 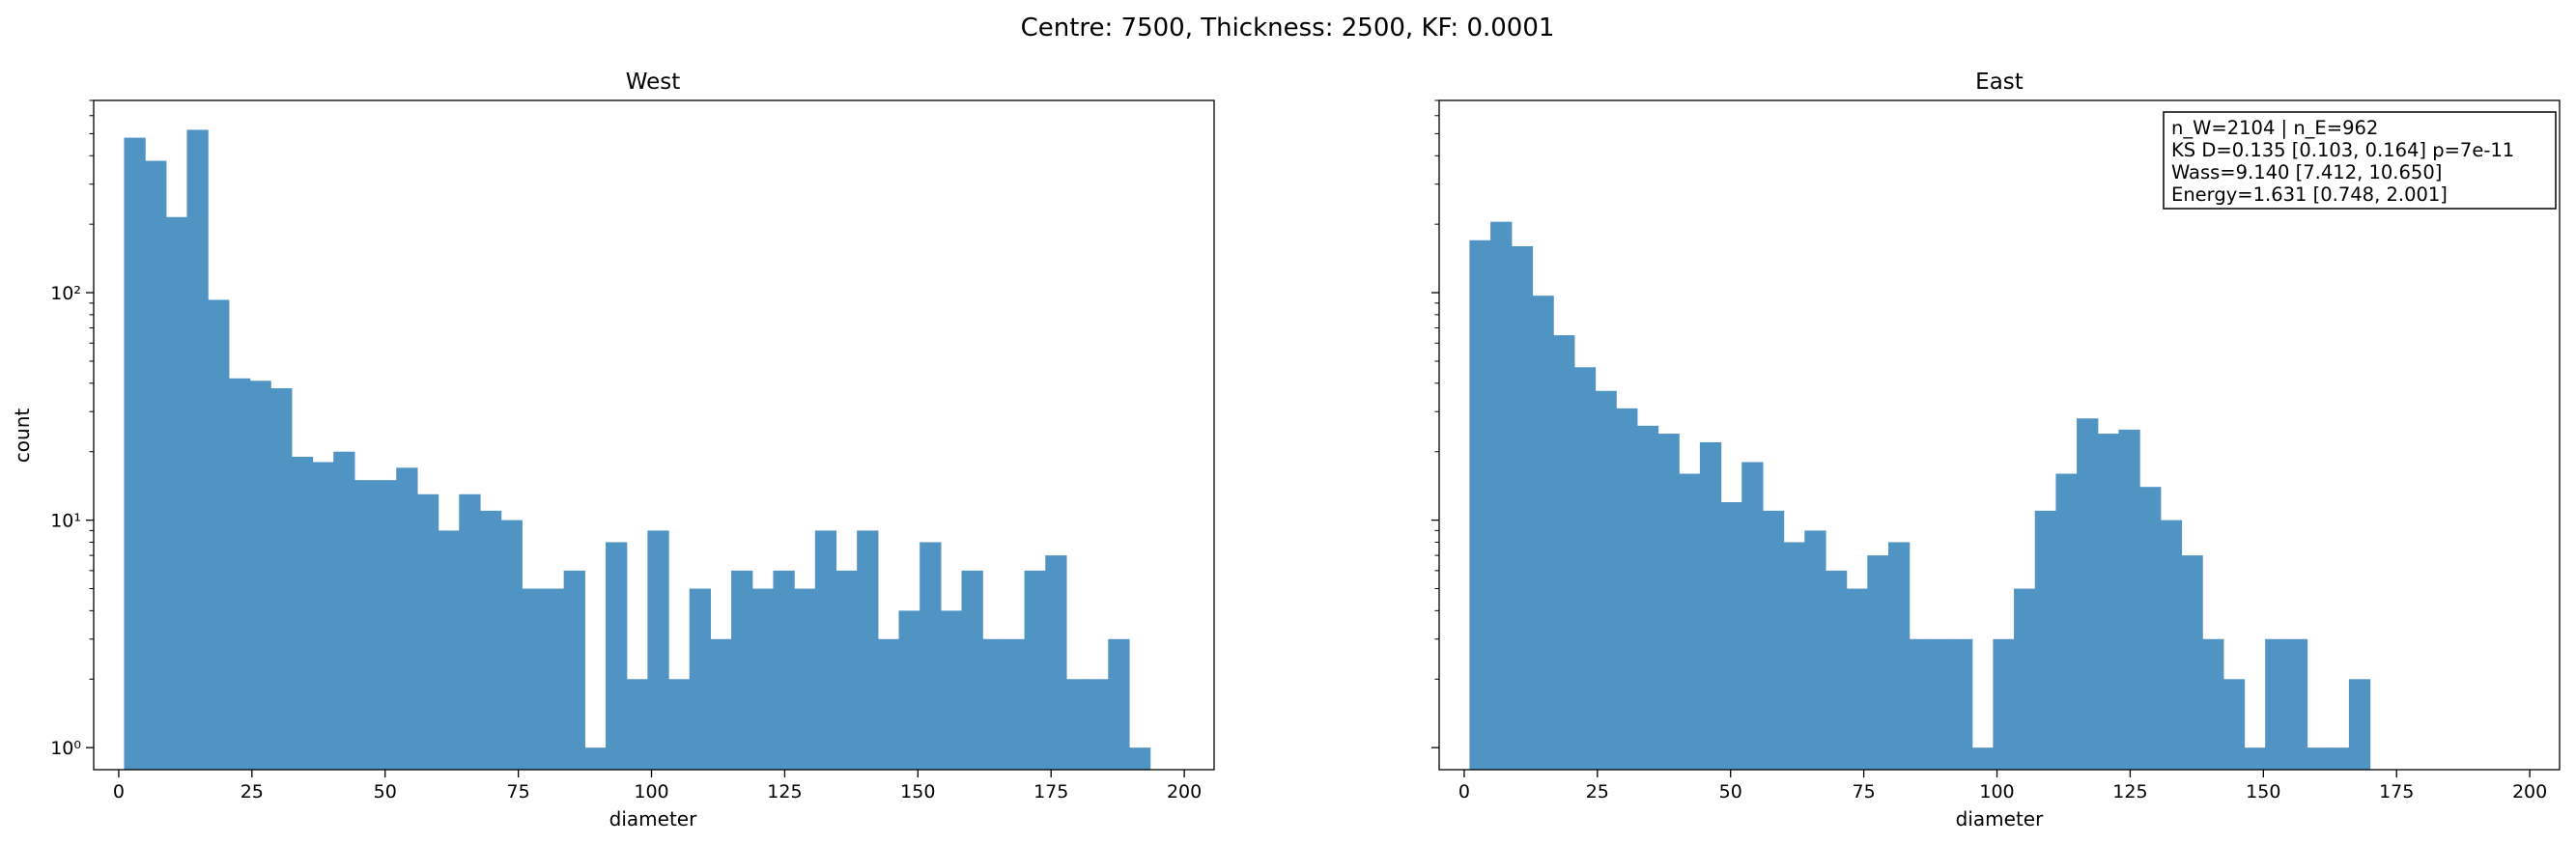 I want to click on west-x-tick-label: 0, so click(x=119, y=792).